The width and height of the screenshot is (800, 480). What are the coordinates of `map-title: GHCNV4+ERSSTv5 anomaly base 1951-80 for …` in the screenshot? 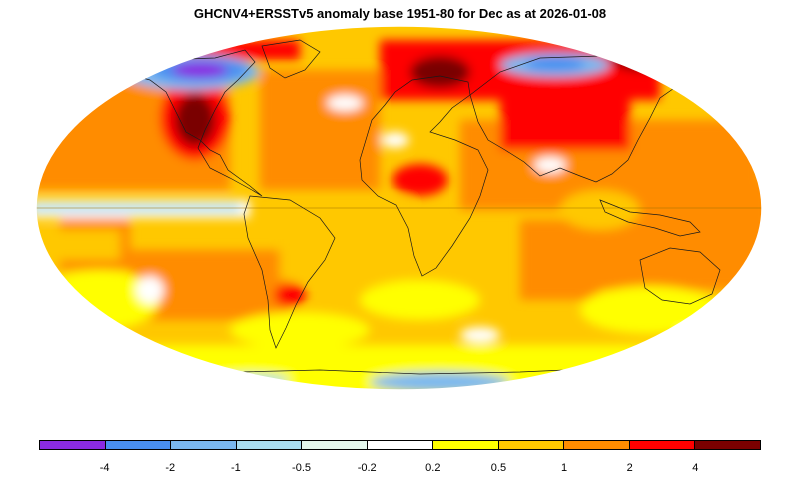 It's located at (400, 13).